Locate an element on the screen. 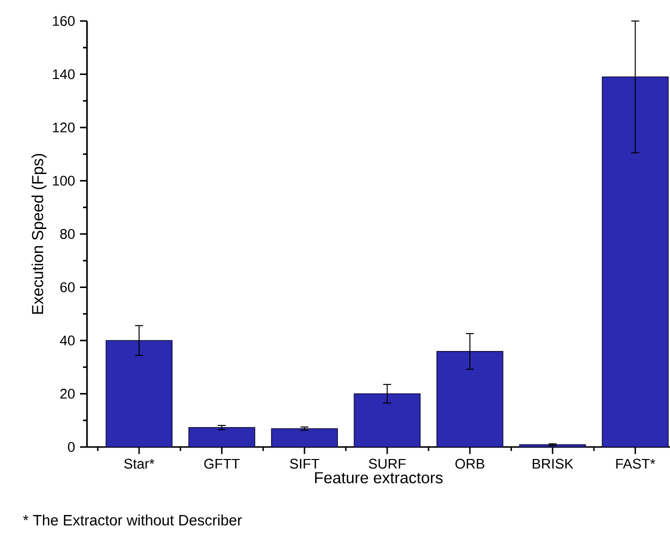 This screenshot has width=670, height=539. x-tick-label: BRISK is located at coordinates (553, 463).